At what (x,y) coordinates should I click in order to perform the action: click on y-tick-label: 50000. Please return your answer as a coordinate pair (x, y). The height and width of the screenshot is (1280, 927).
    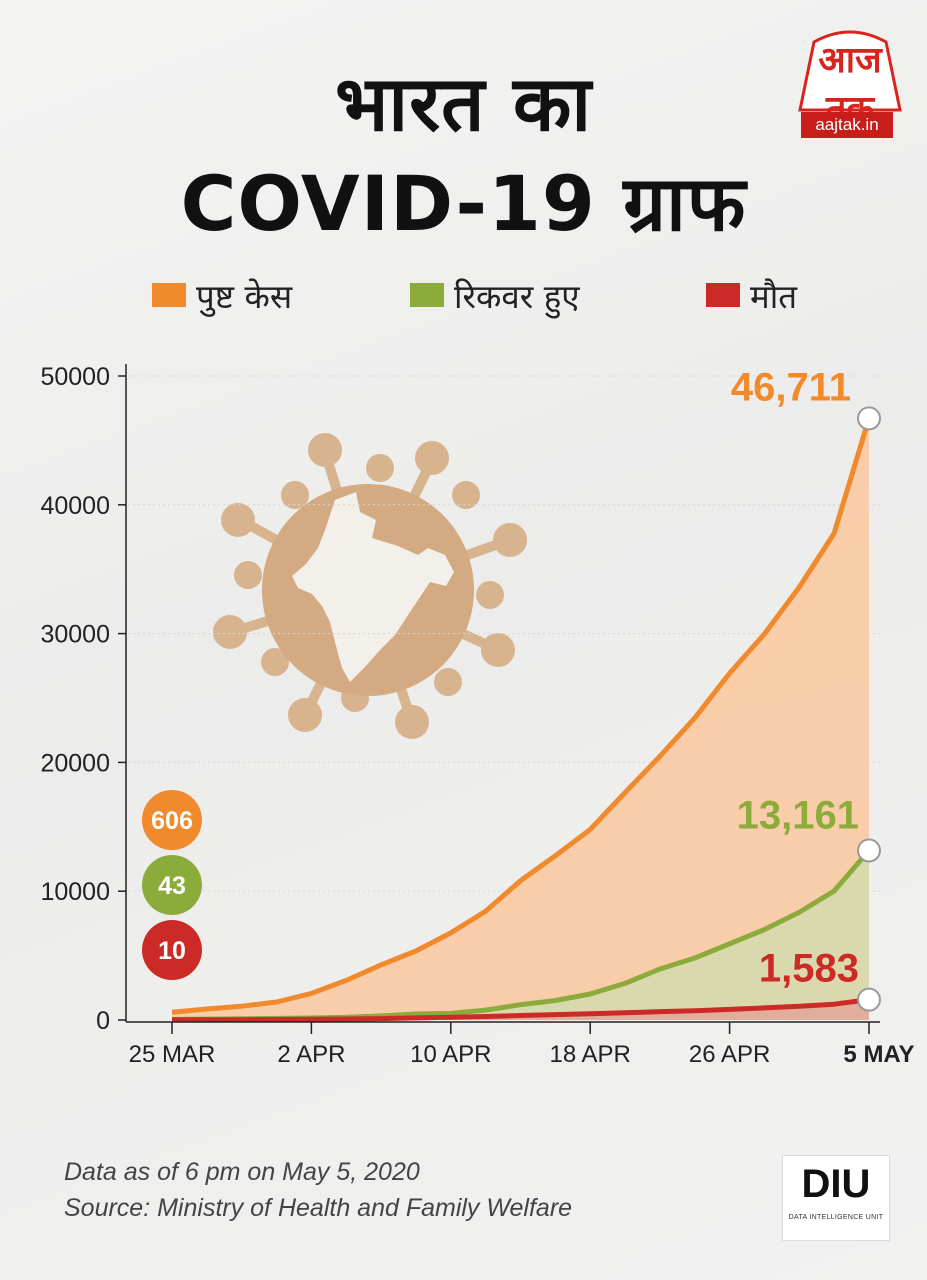
    Looking at the image, I should click on (75, 377).